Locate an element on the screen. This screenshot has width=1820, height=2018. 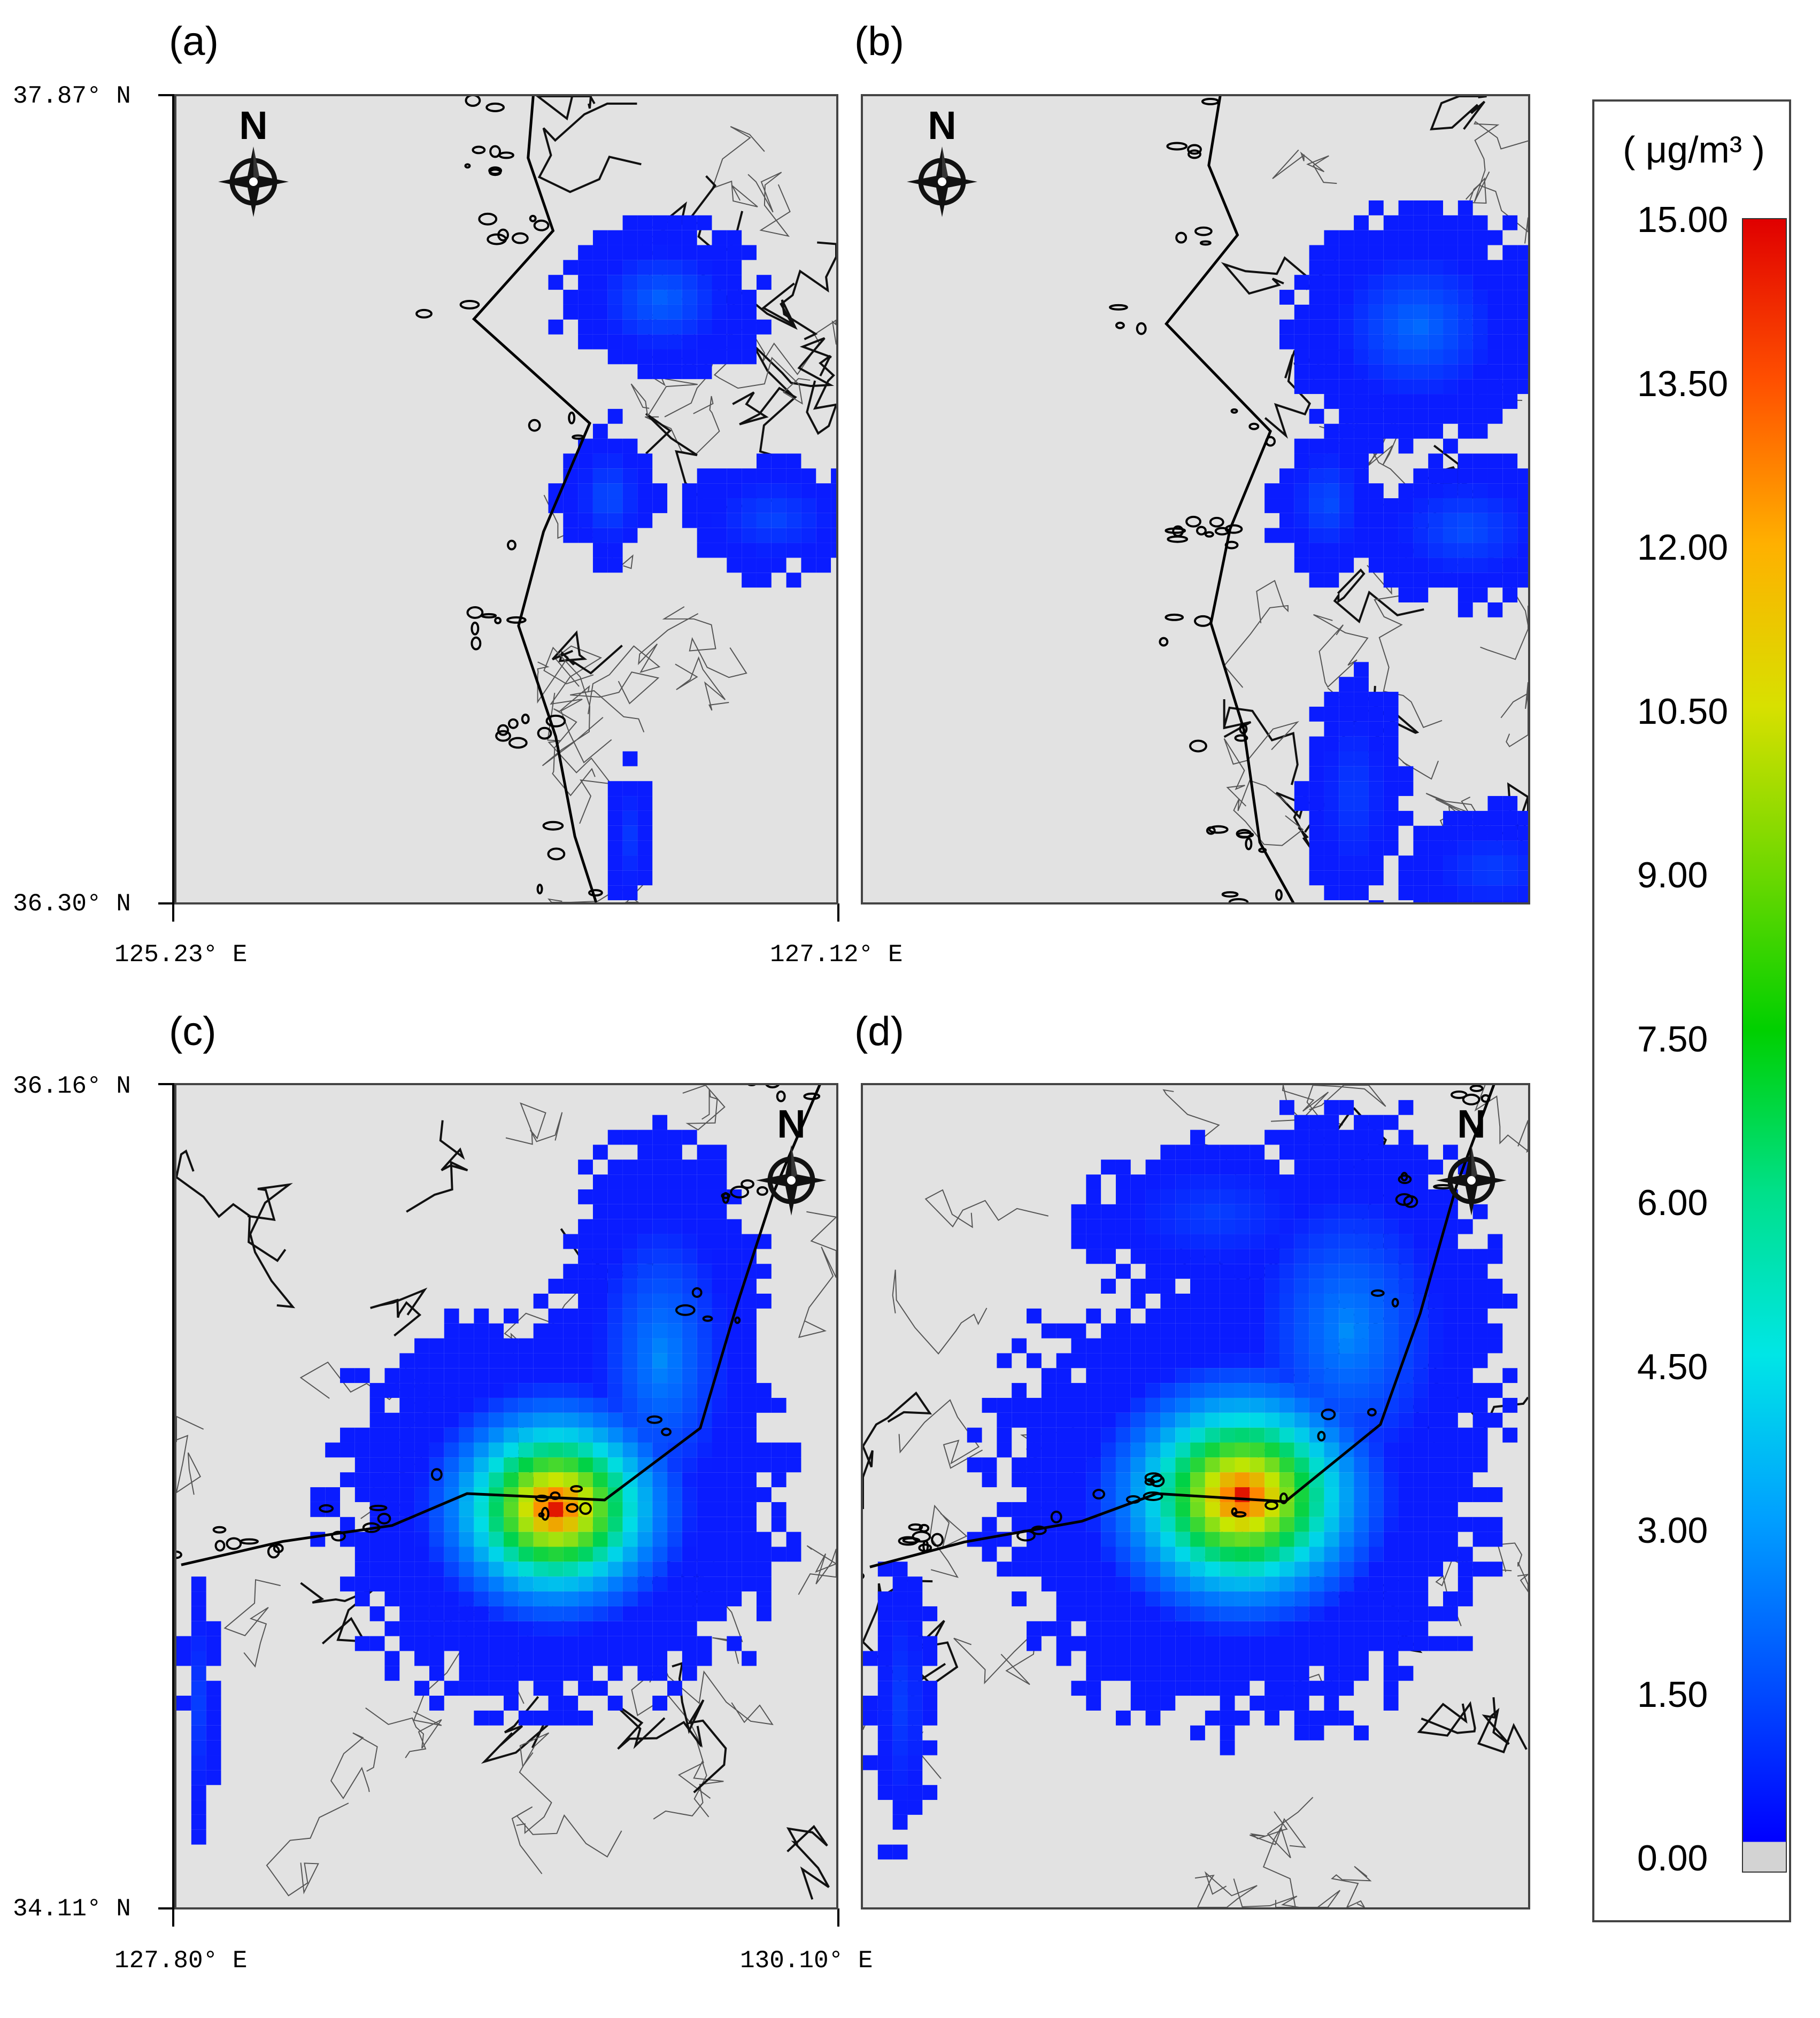
lon-right-label-bottom-row: 130.10° E is located at coordinates (807, 1961).